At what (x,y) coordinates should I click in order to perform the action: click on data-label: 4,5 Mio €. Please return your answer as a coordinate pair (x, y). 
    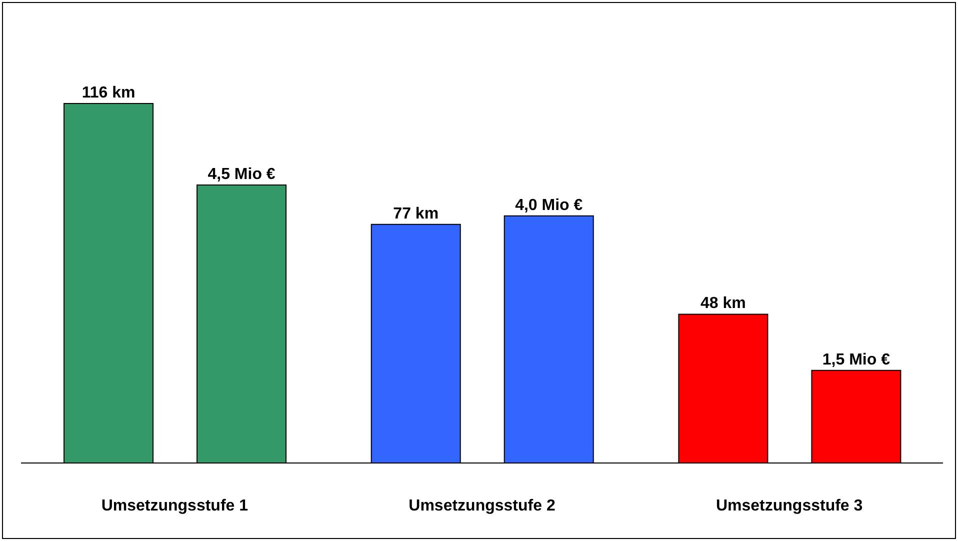
    Looking at the image, I should click on (242, 174).